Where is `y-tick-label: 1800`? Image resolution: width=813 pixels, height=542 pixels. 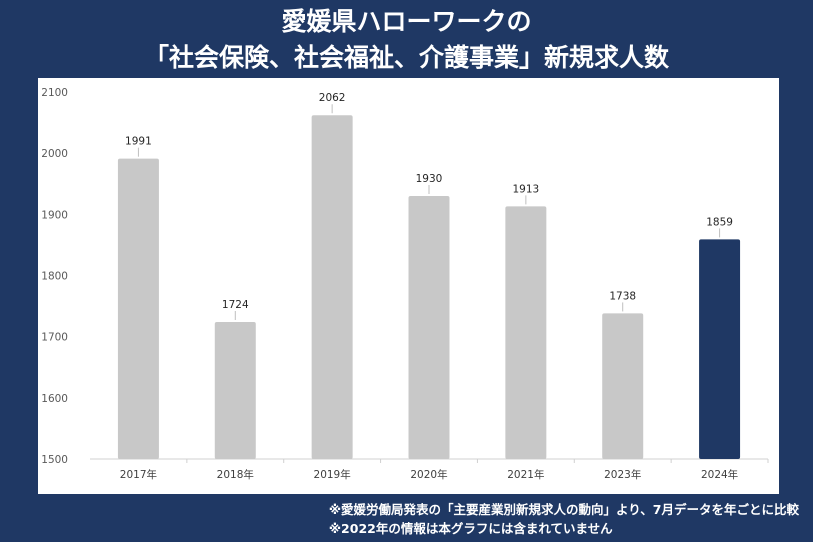 y-tick-label: 1800 is located at coordinates (54, 277).